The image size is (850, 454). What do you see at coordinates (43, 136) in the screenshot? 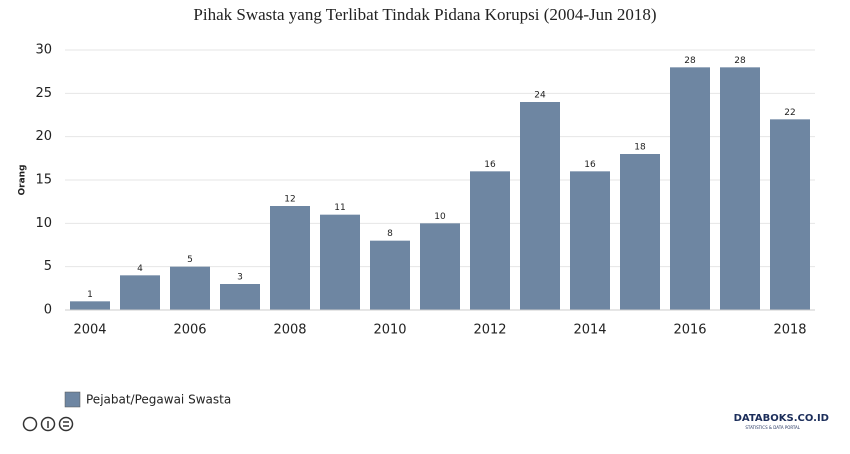
I see `y-tick-label: 20` at bounding box center [43, 136].